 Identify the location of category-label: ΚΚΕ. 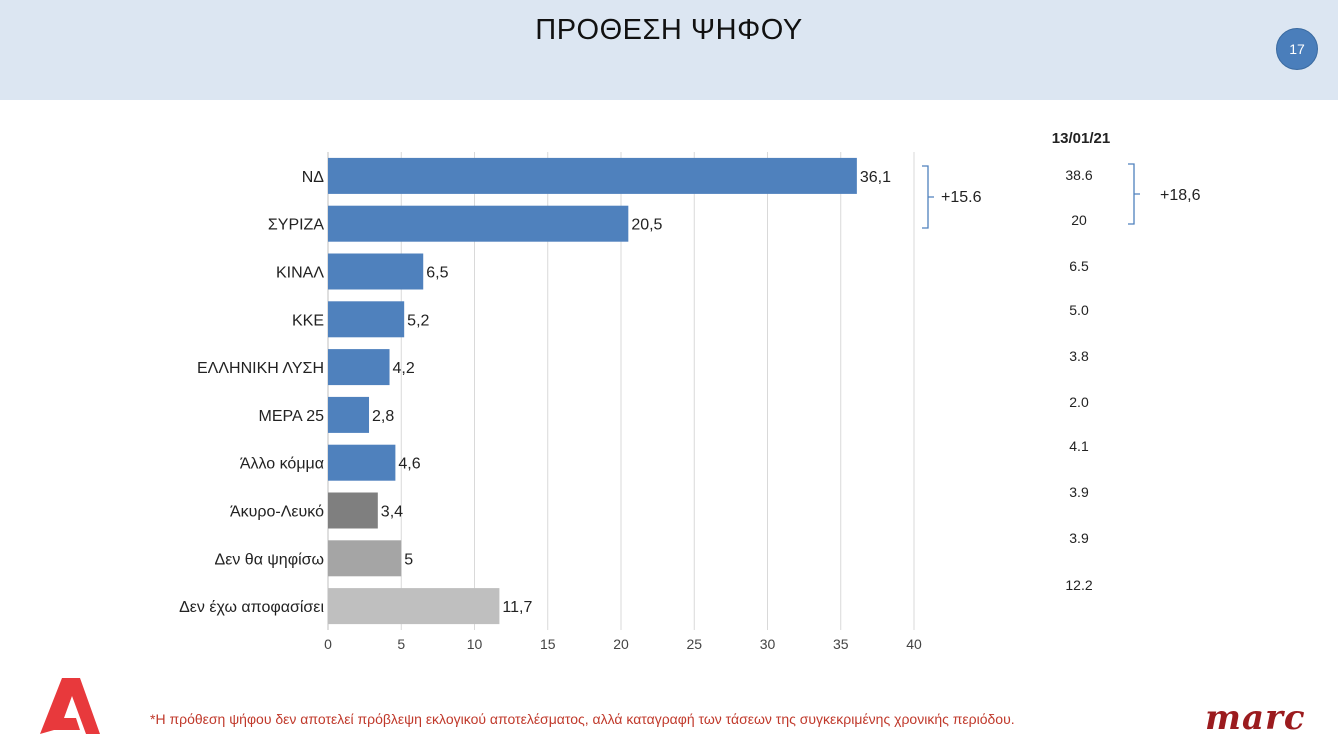
(308, 320).